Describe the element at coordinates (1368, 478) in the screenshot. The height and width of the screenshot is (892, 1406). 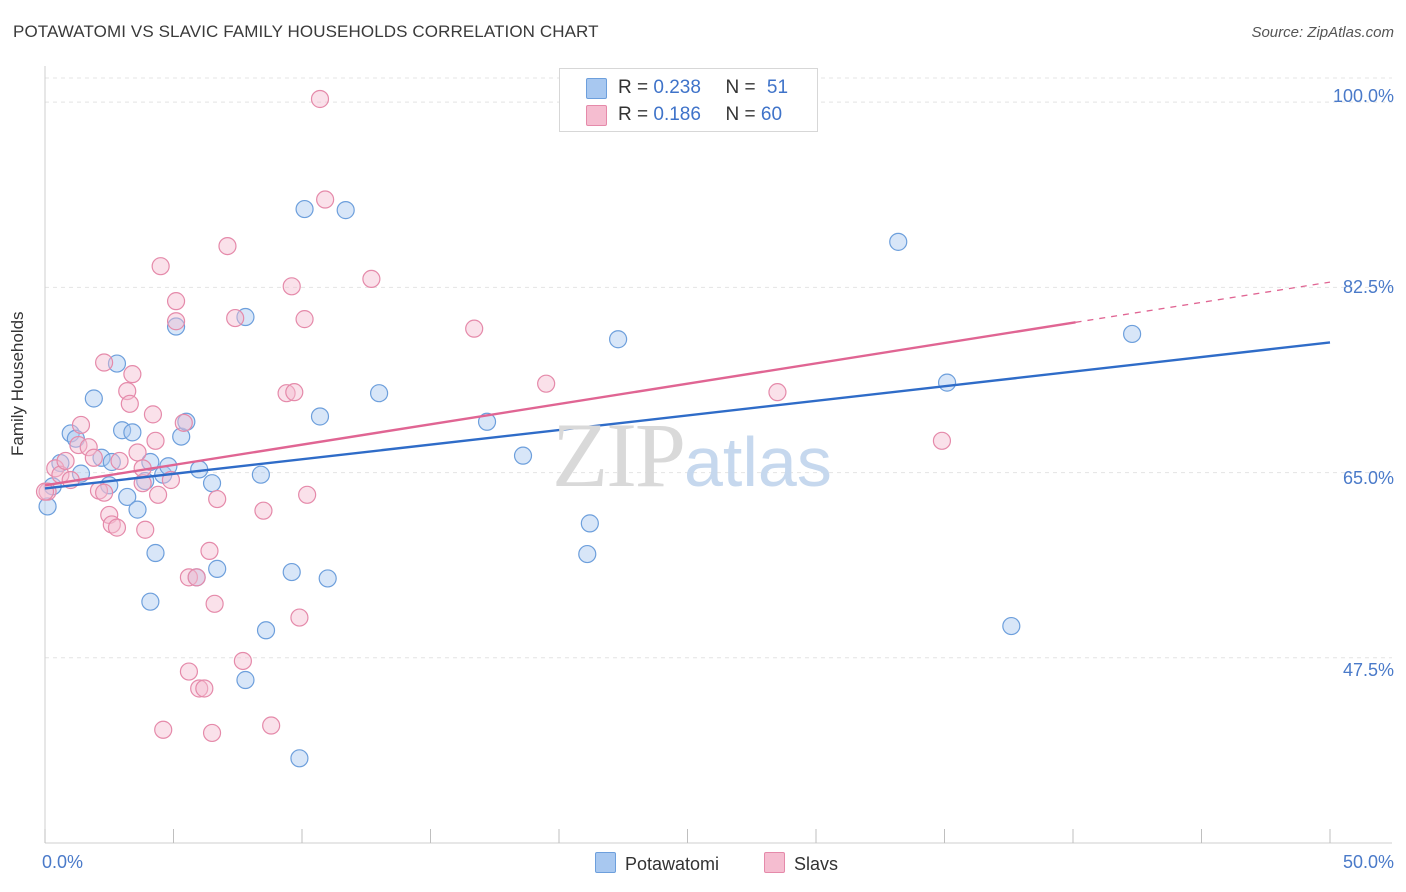
I see `y-tick-label: 65.0%` at that location.